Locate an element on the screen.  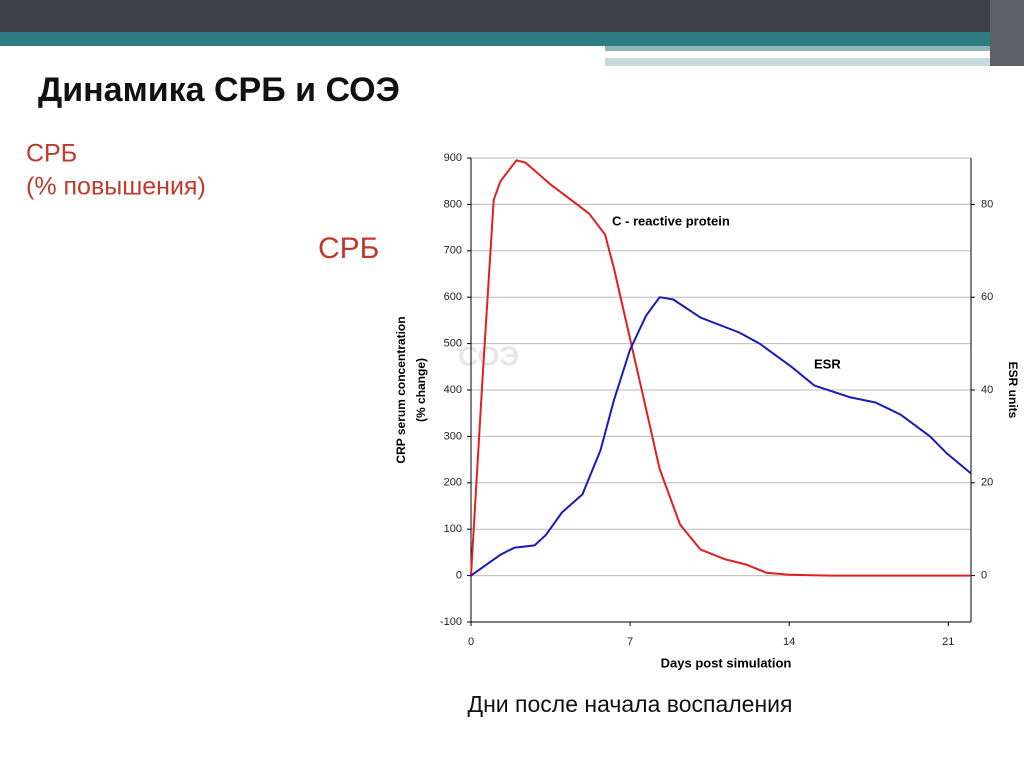
x-tick-label: 7 is located at coordinates (630, 642).